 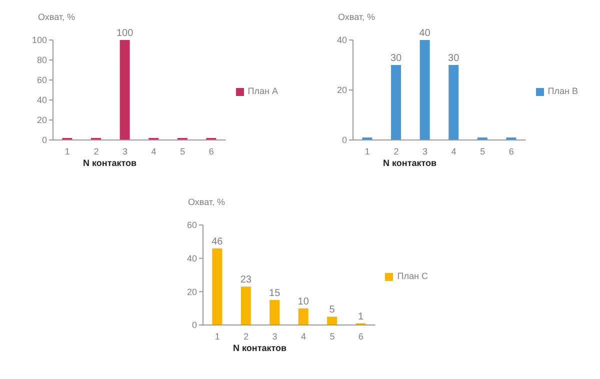 What do you see at coordinates (218, 242) in the screenshot?
I see `data-label: 46` at bounding box center [218, 242].